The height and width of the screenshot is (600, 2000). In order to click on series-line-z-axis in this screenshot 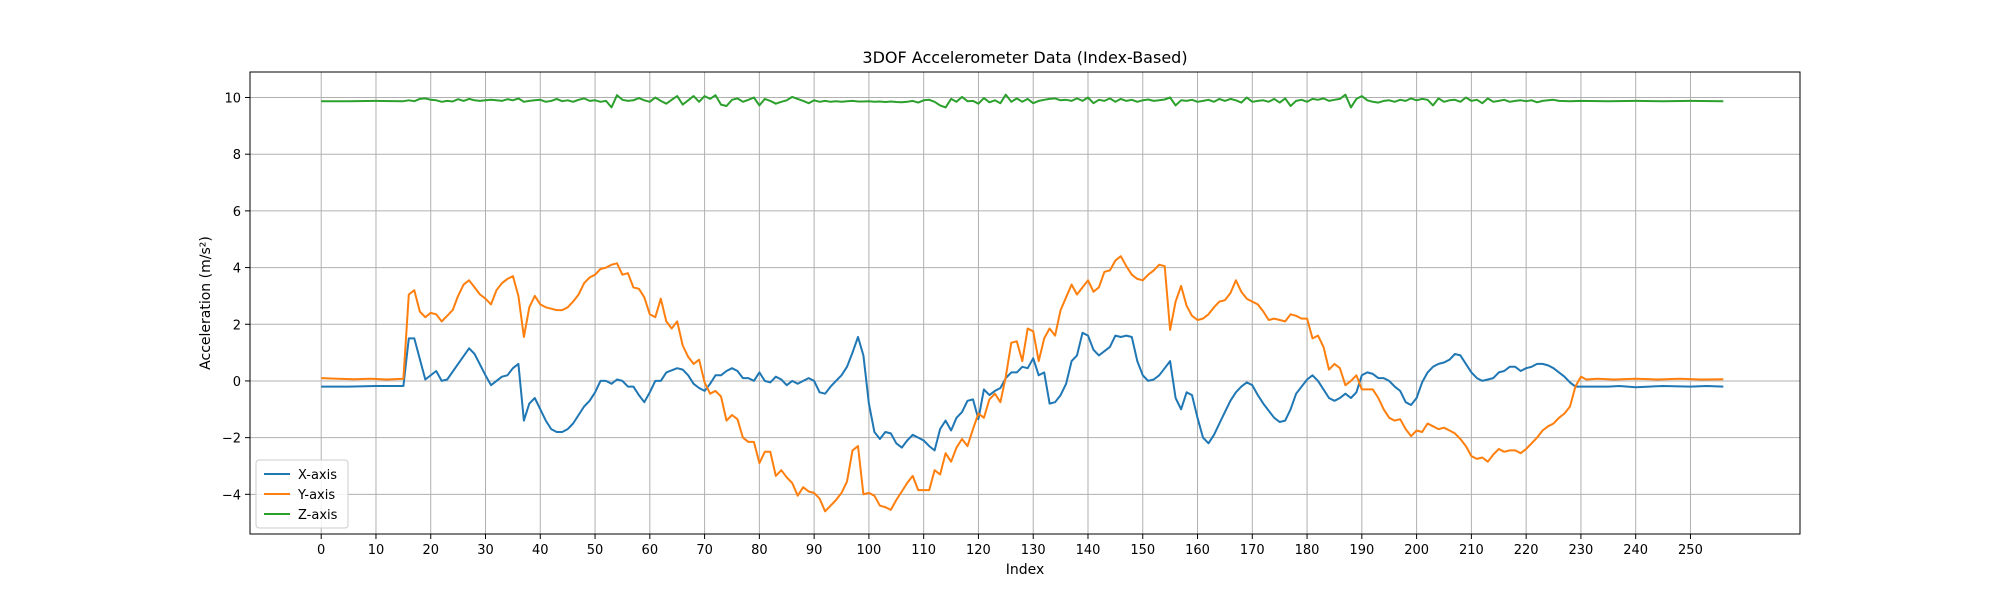, I will do `click(1022, 101)`.